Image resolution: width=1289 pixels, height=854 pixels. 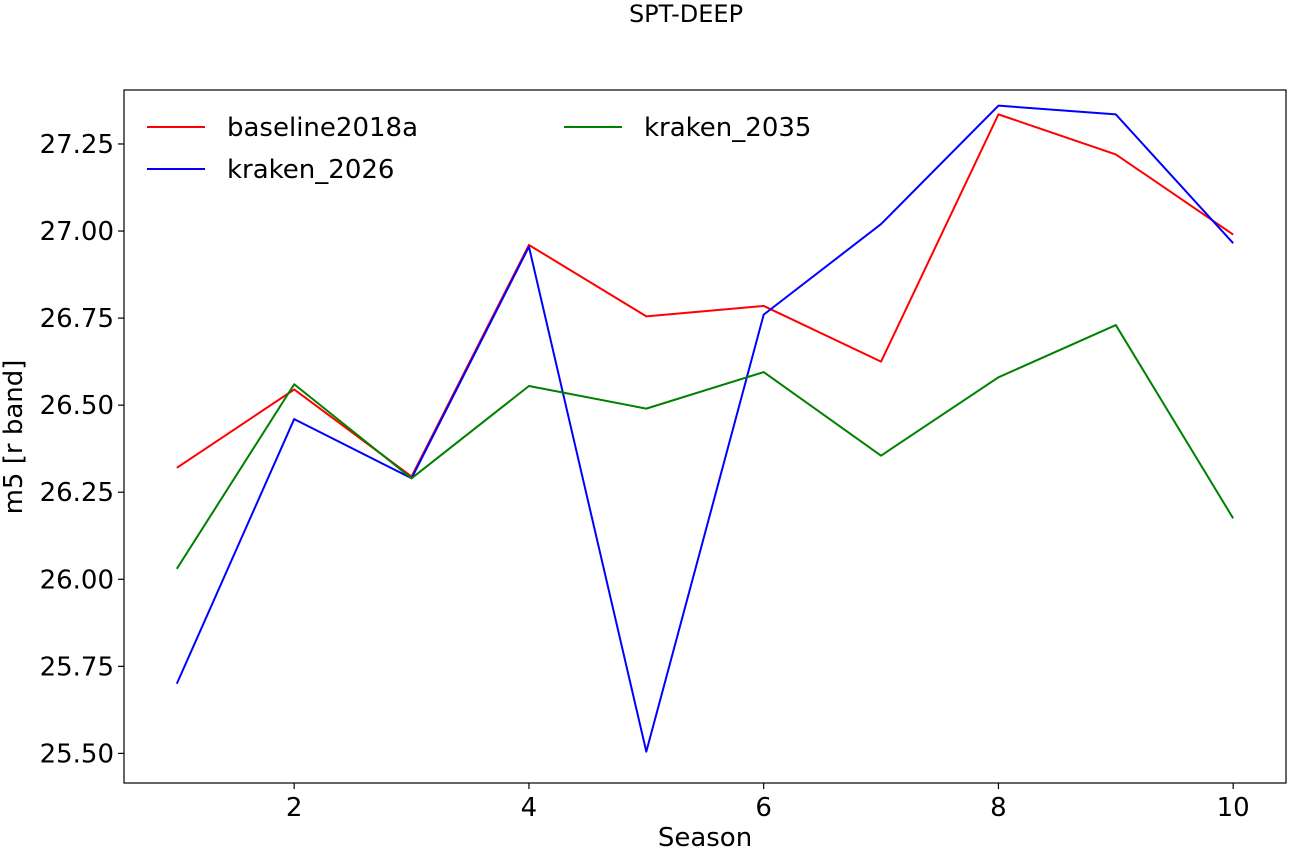 I want to click on x-axis: 2 4 6 8 10, so click(x=768, y=803).